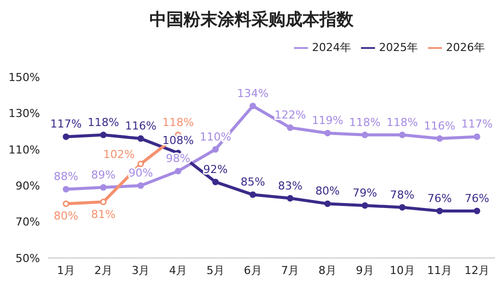  What do you see at coordinates (103, 214) in the screenshot?
I see `data-label: 81%` at bounding box center [103, 214].